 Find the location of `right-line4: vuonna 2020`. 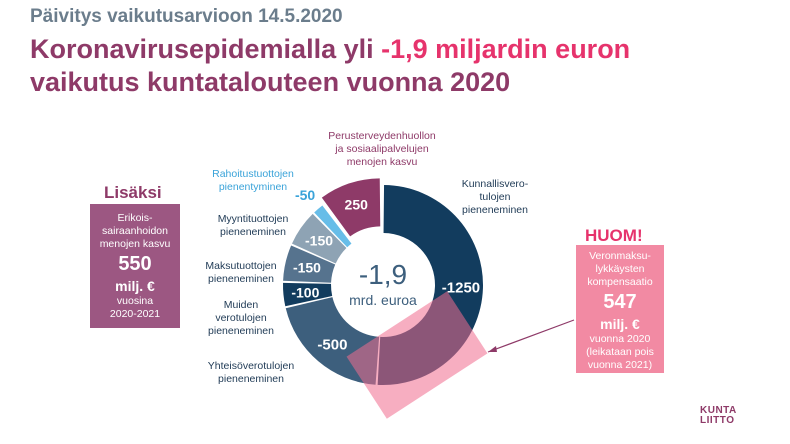

right-line4: vuonna 2020 is located at coordinates (620, 339).